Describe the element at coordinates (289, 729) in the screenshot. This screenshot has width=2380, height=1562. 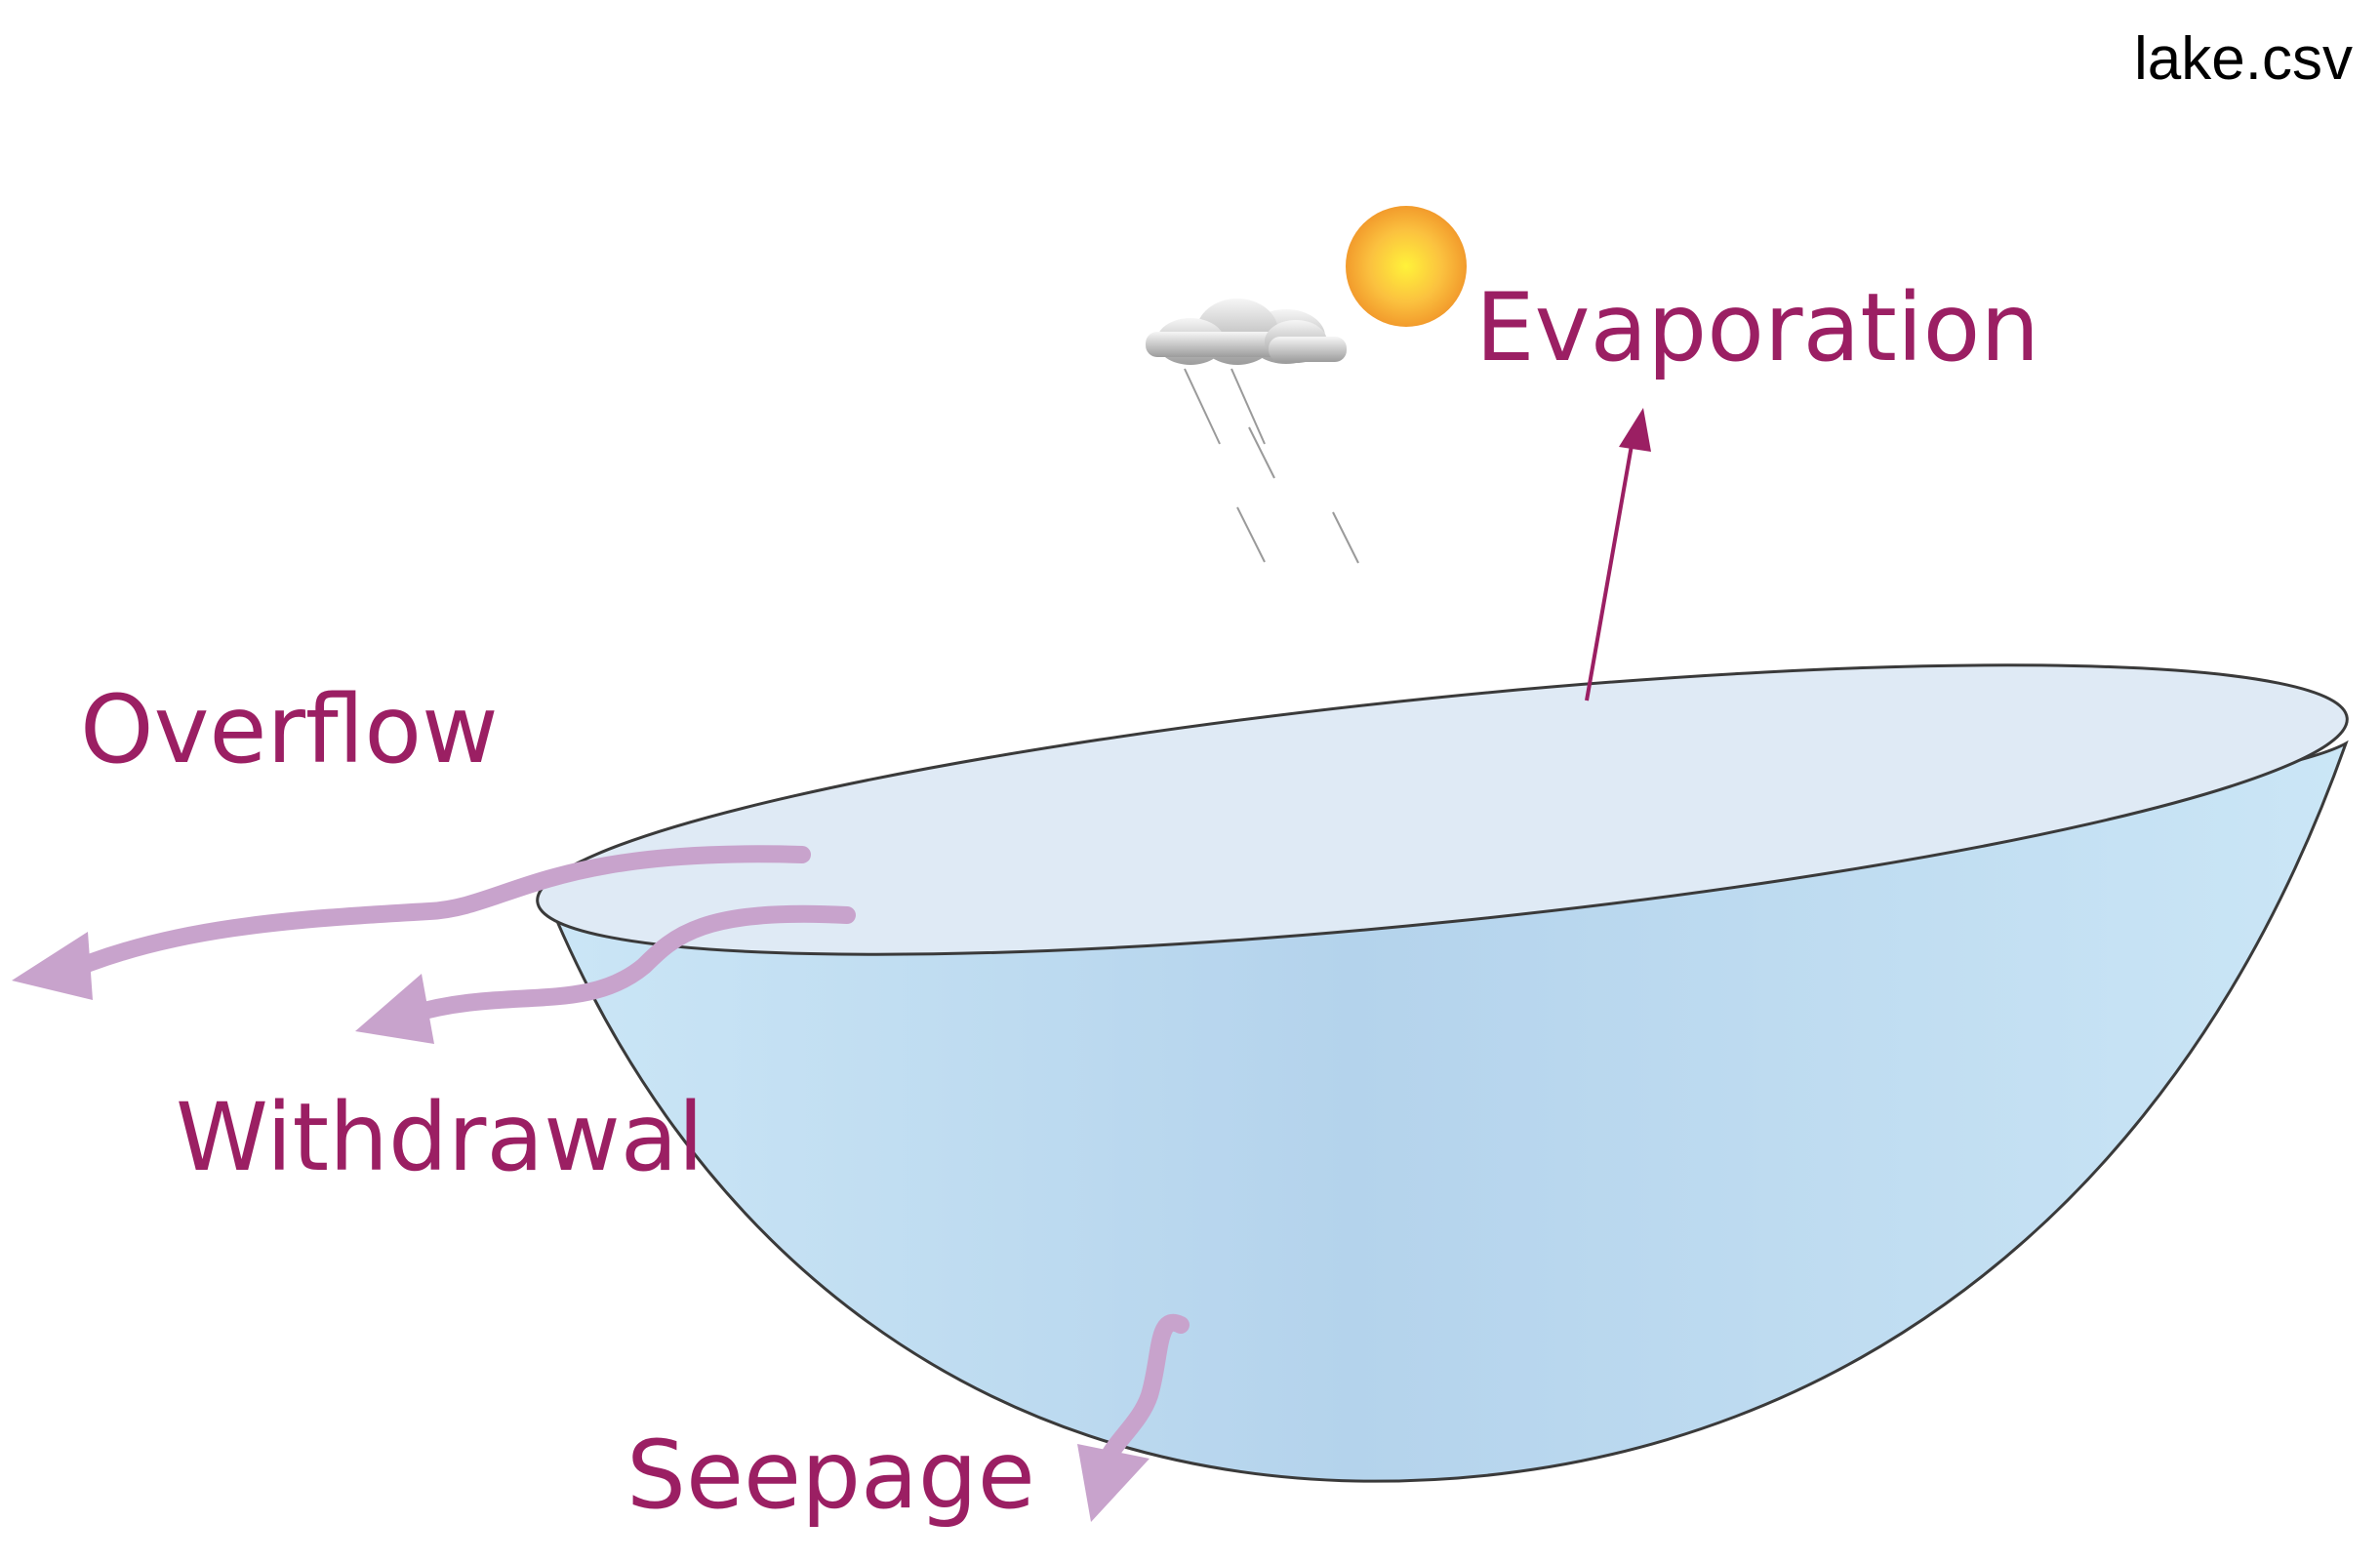
I see `overflow-label: Overflow` at that location.